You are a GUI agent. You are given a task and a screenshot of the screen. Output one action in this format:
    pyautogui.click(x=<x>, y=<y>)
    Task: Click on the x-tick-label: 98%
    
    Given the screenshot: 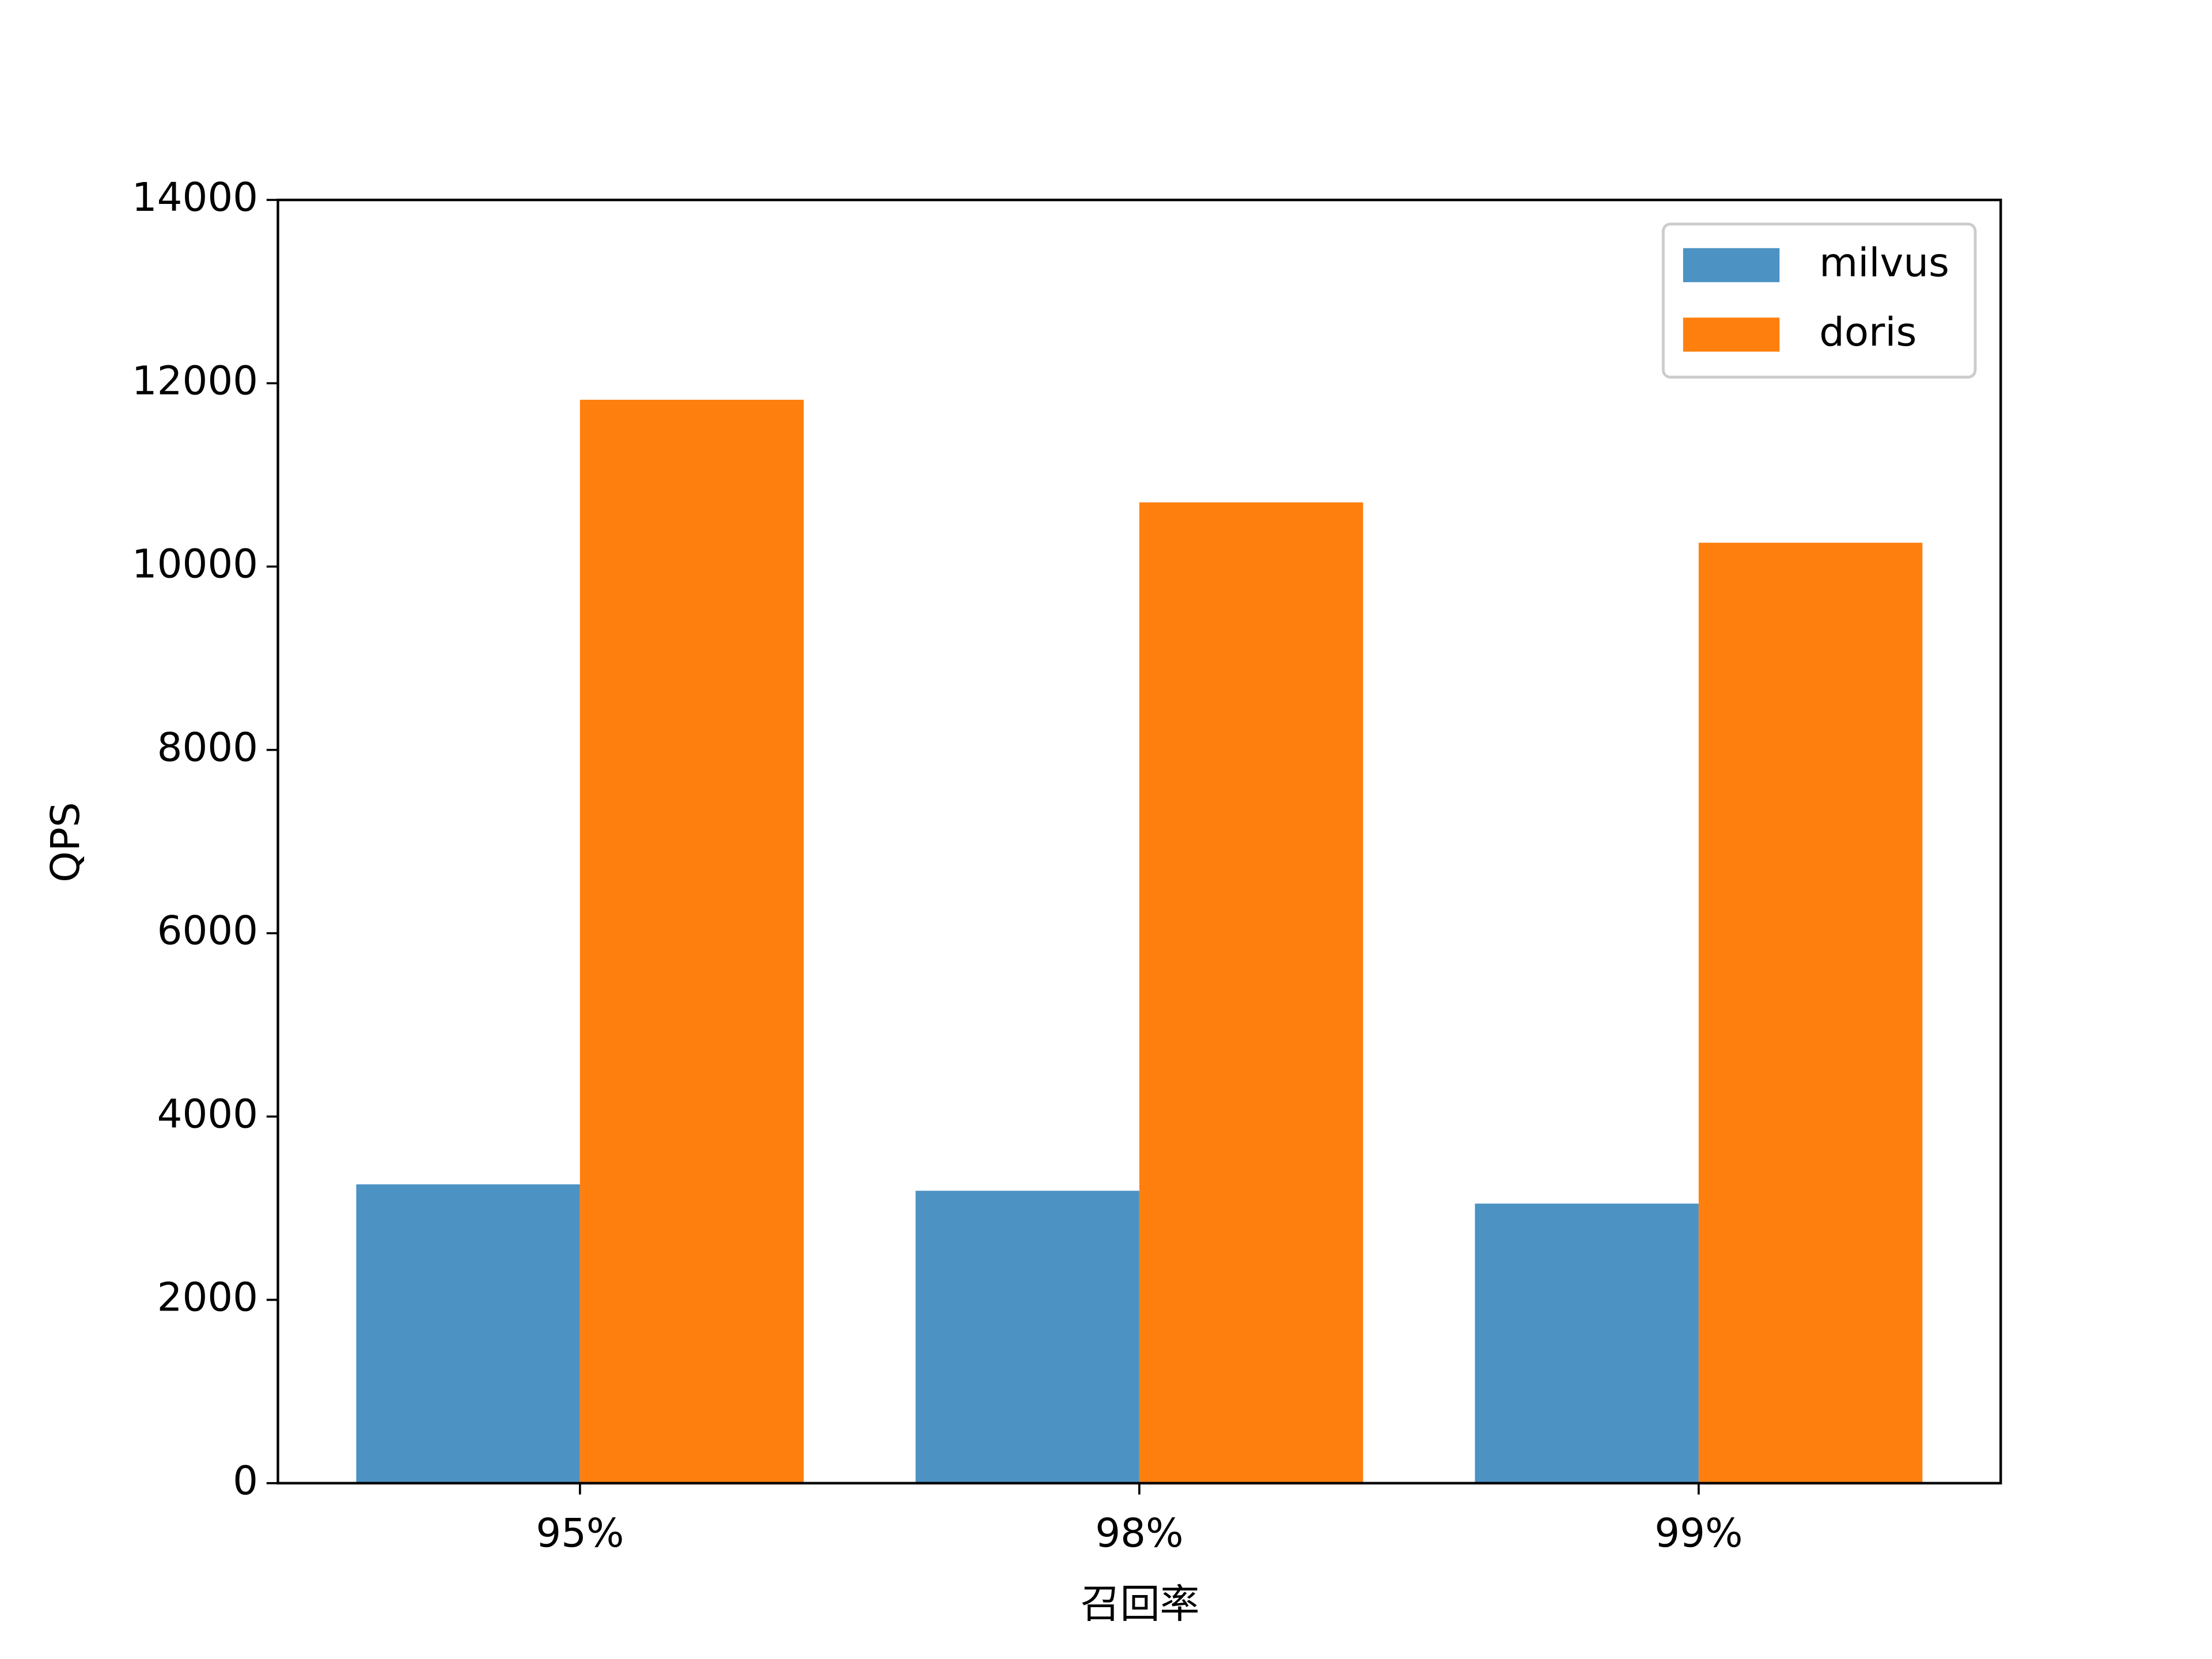 What is the action you would take?
    pyautogui.click(x=1139, y=1533)
    